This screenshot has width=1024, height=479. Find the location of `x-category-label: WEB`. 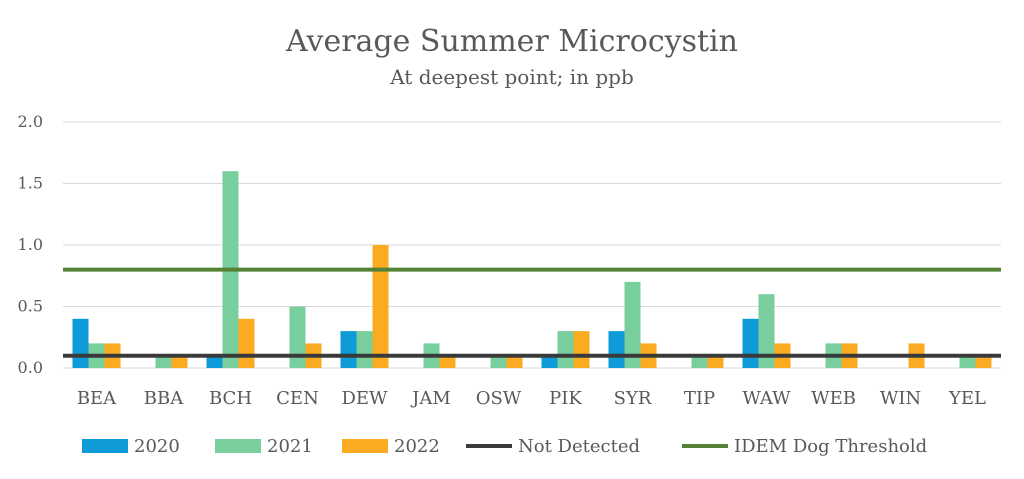

x-category-label: WEB is located at coordinates (833, 398).